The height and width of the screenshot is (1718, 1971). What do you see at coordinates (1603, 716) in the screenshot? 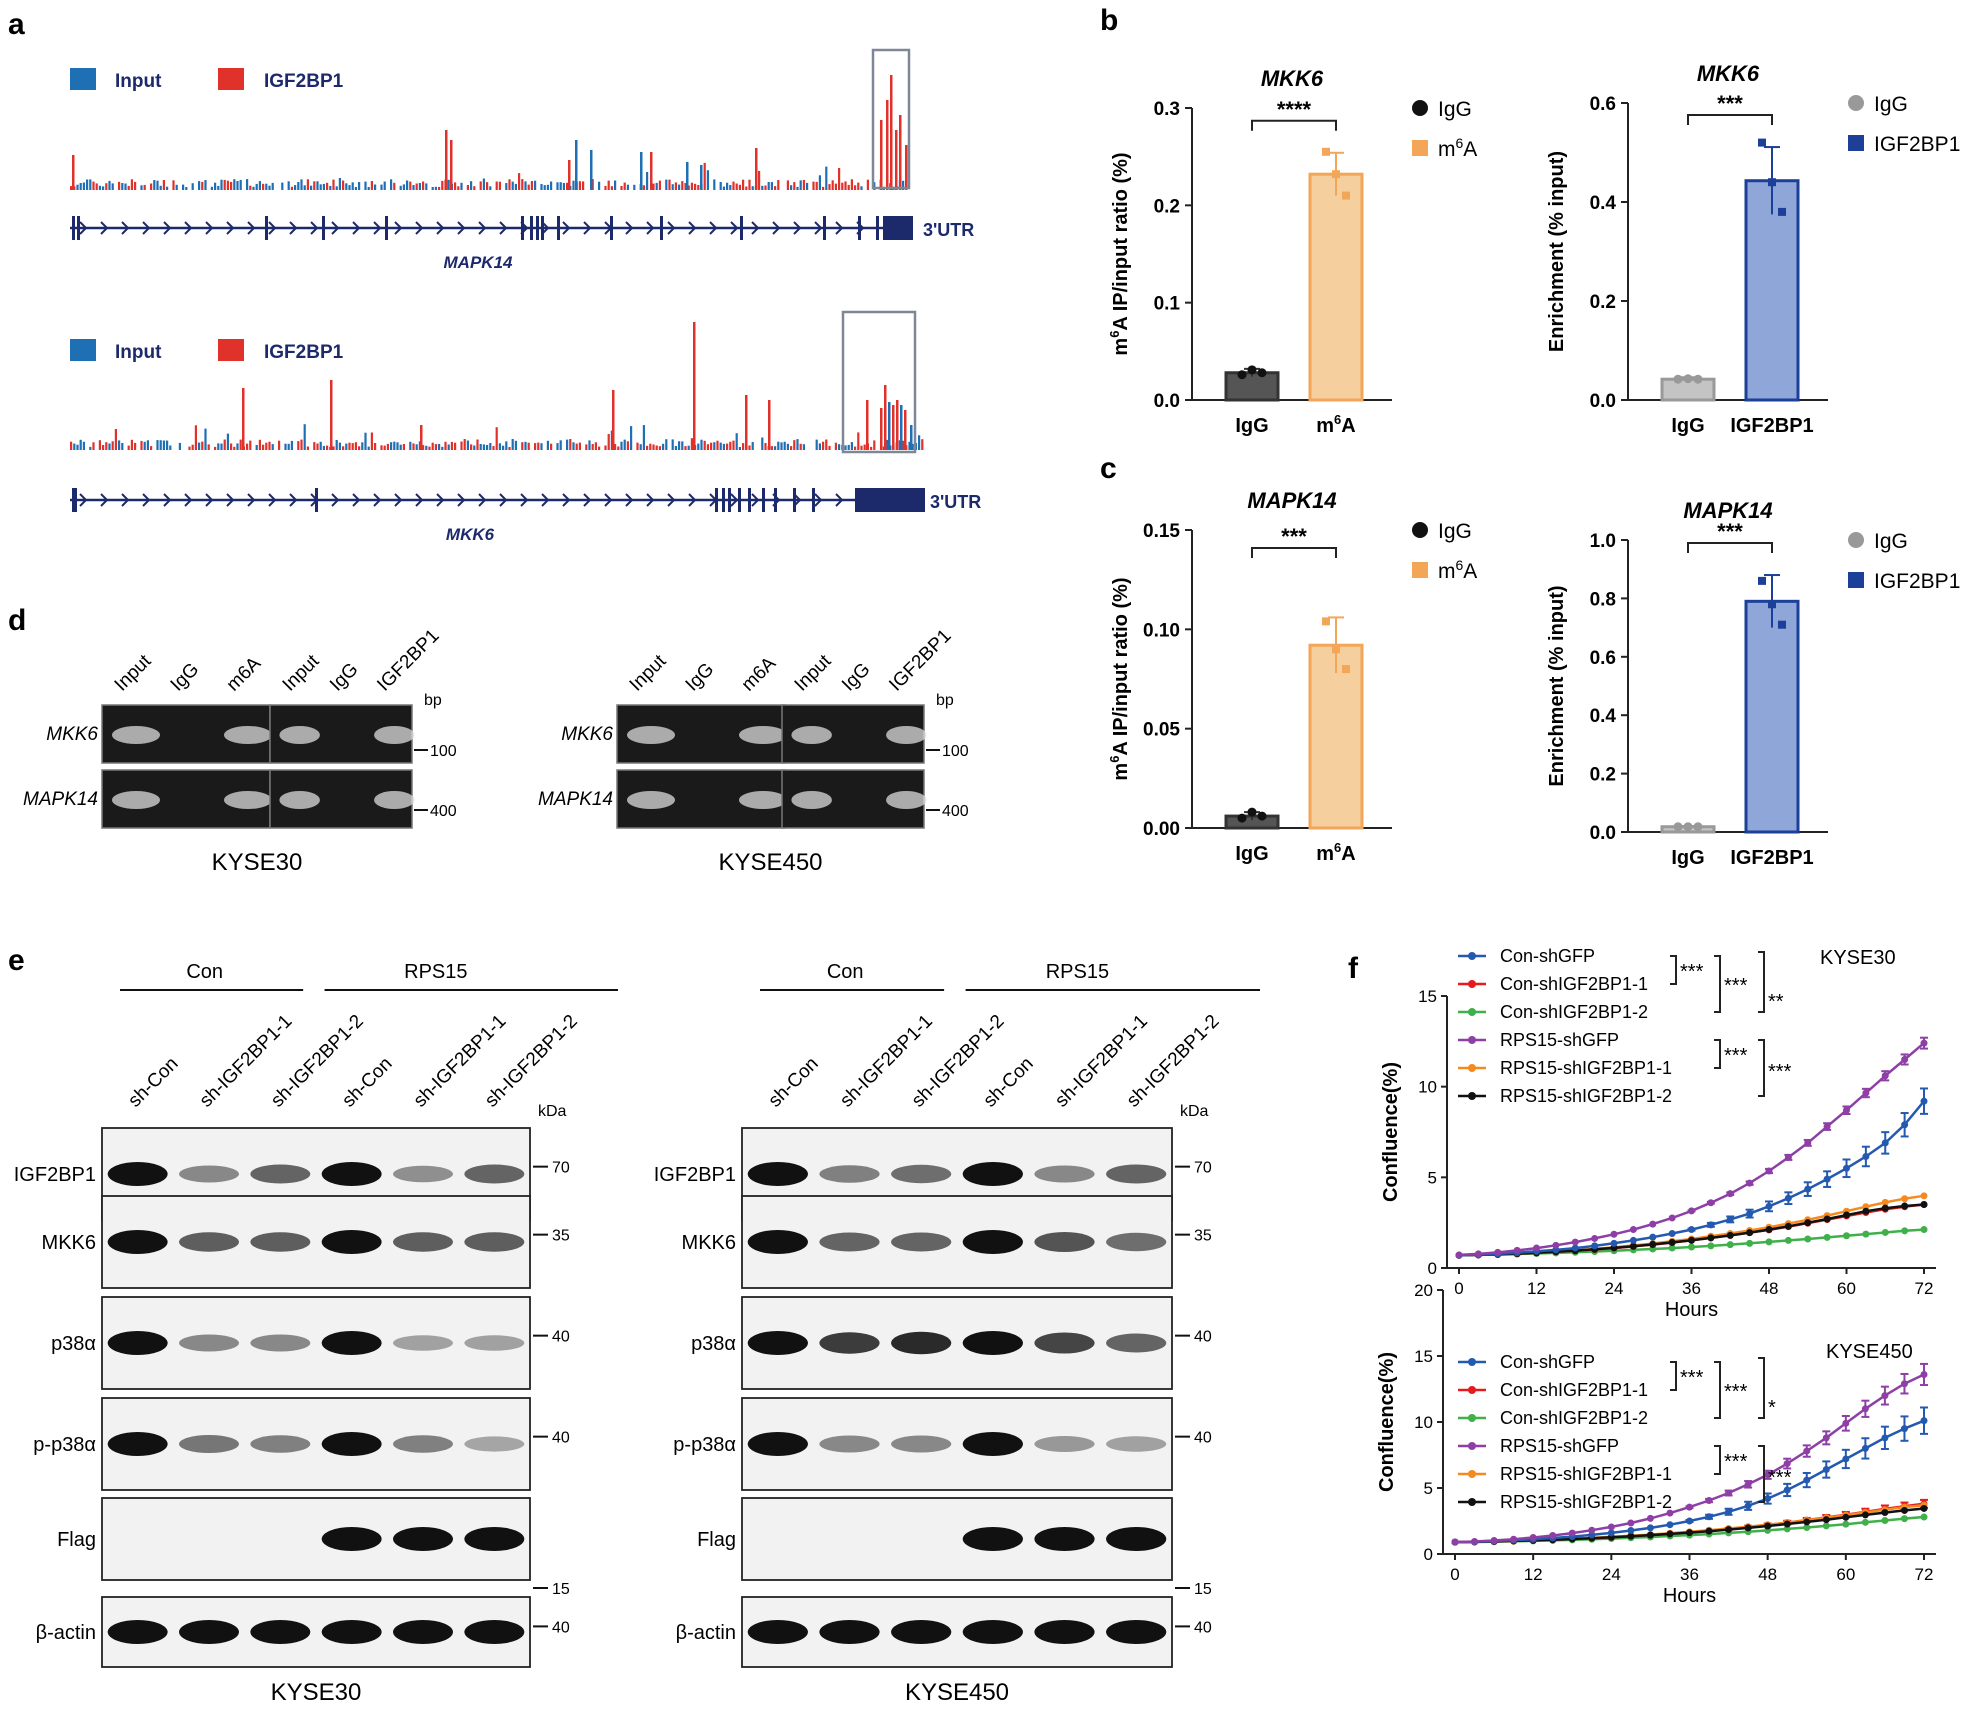
I see `y-tick-label: 0.4` at bounding box center [1603, 716].